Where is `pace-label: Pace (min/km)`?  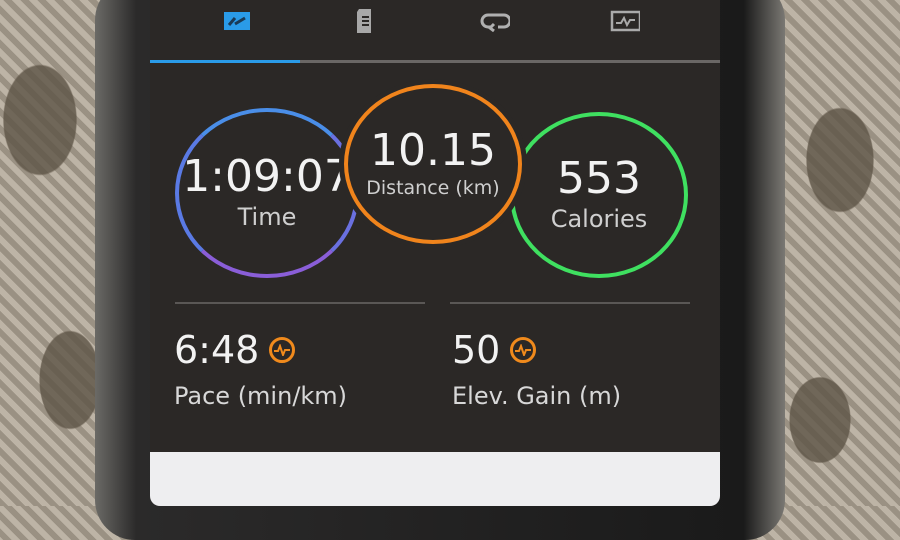
pace-label: Pace (min/km) is located at coordinates (261, 396).